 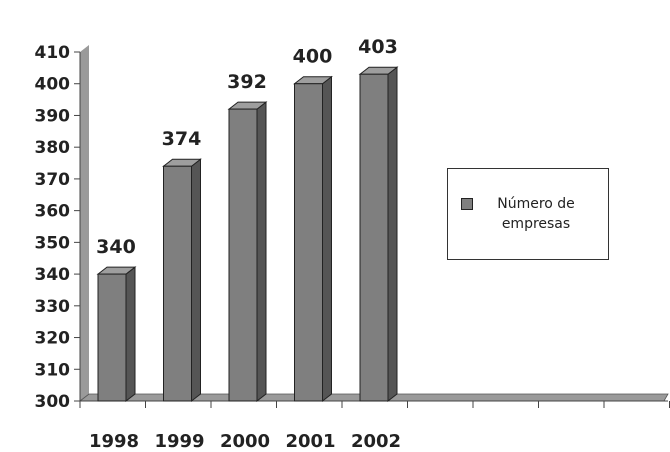 I want to click on legend-entry: Número de empresas, so click(x=528, y=214).